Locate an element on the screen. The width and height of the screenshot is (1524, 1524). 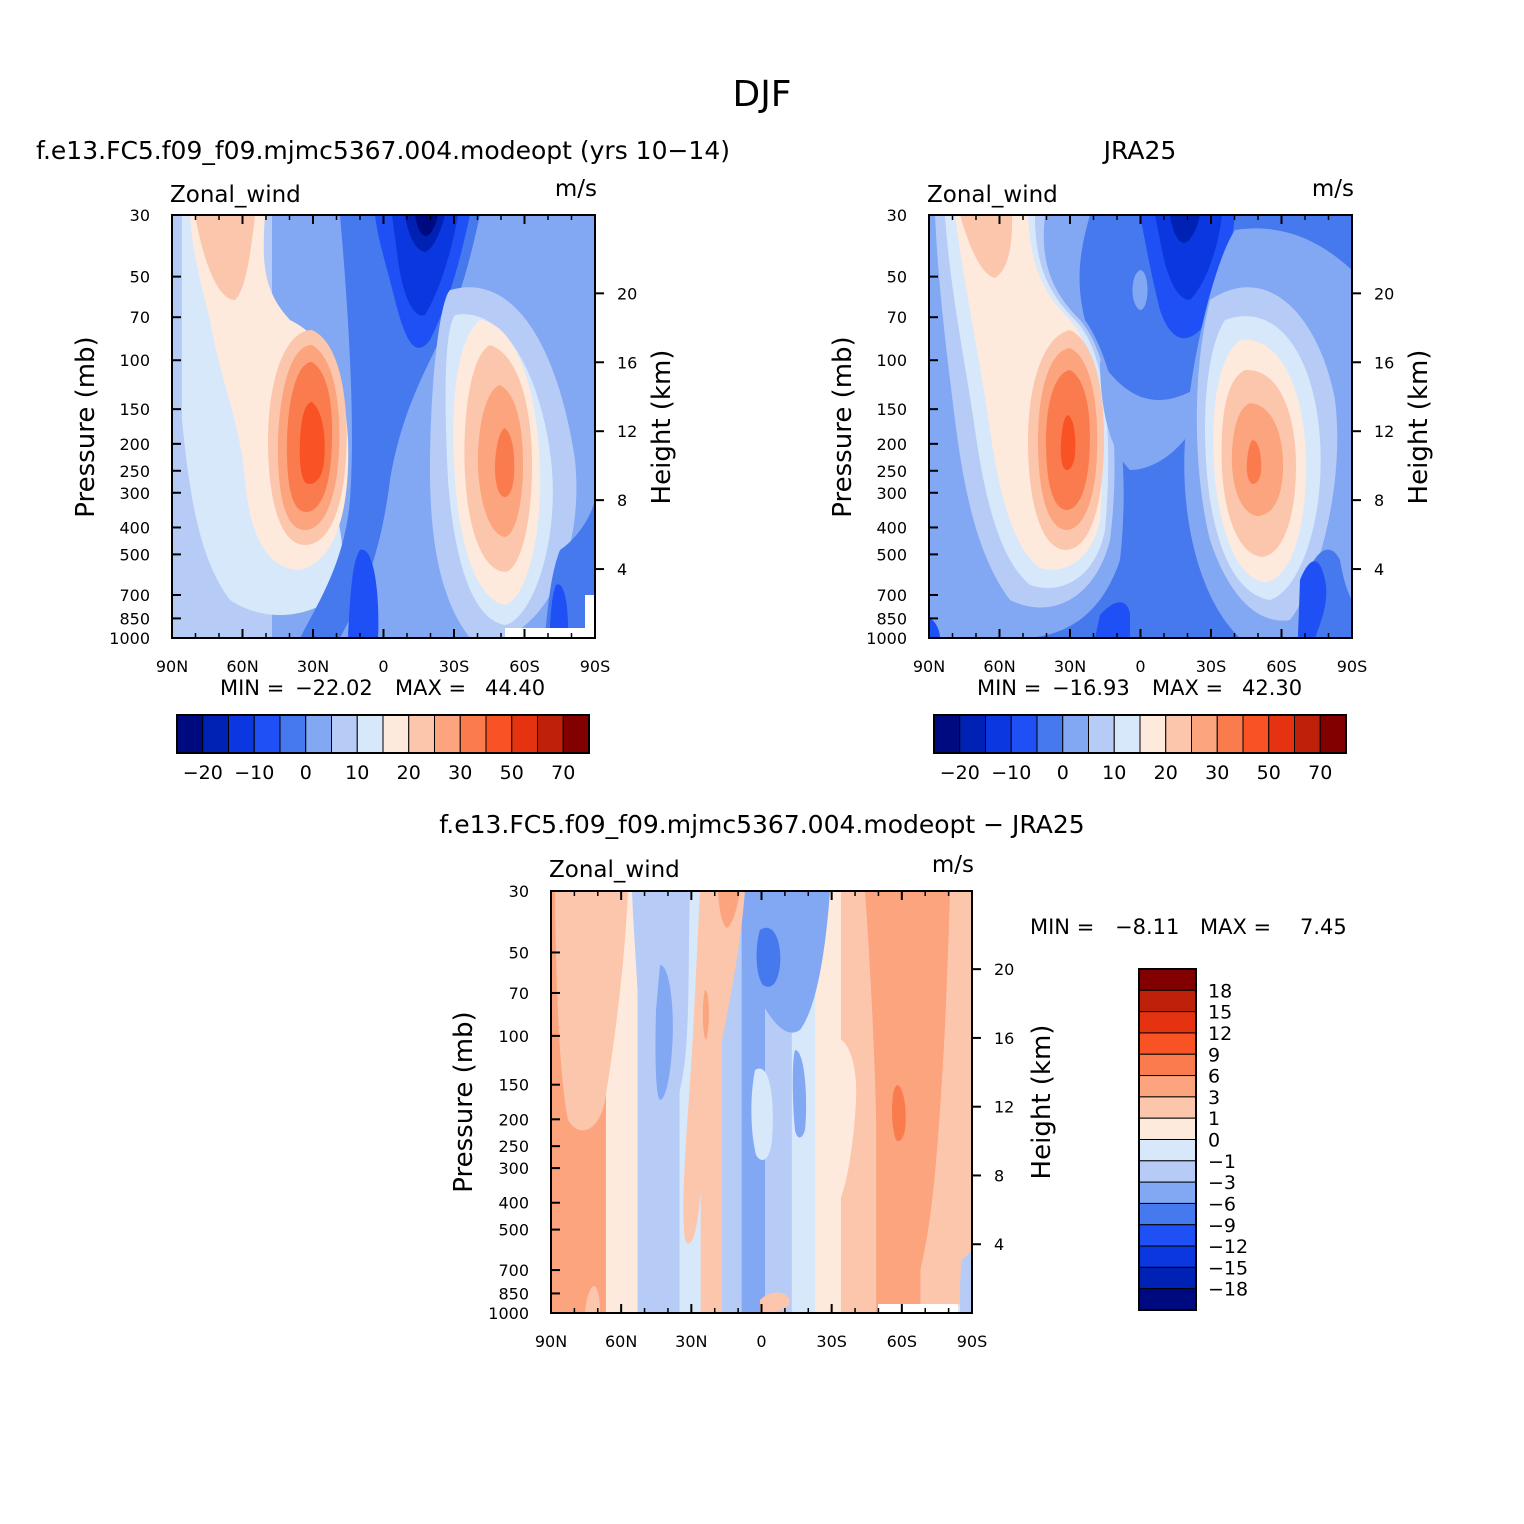
panel-model-ytick-label: 850 is located at coordinates (134, 618).